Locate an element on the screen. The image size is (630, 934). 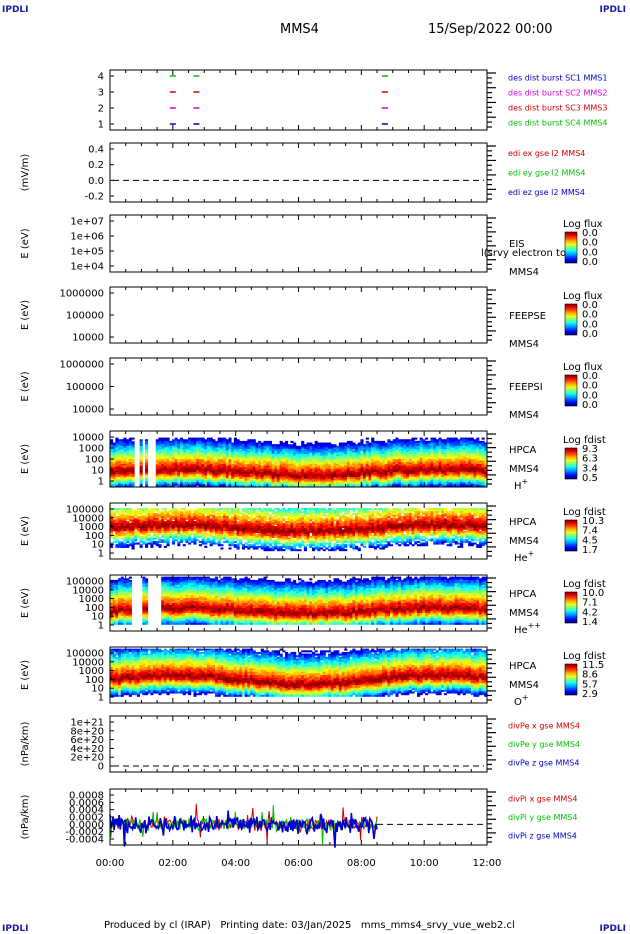
y-axis-label: (mV/m) is located at coordinates (25, 173).